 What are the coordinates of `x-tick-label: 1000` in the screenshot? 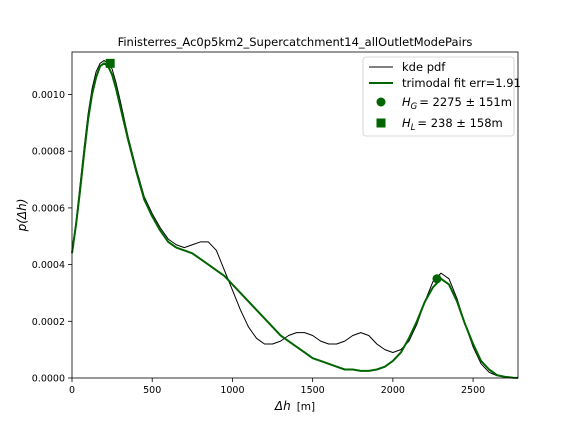 It's located at (232, 390).